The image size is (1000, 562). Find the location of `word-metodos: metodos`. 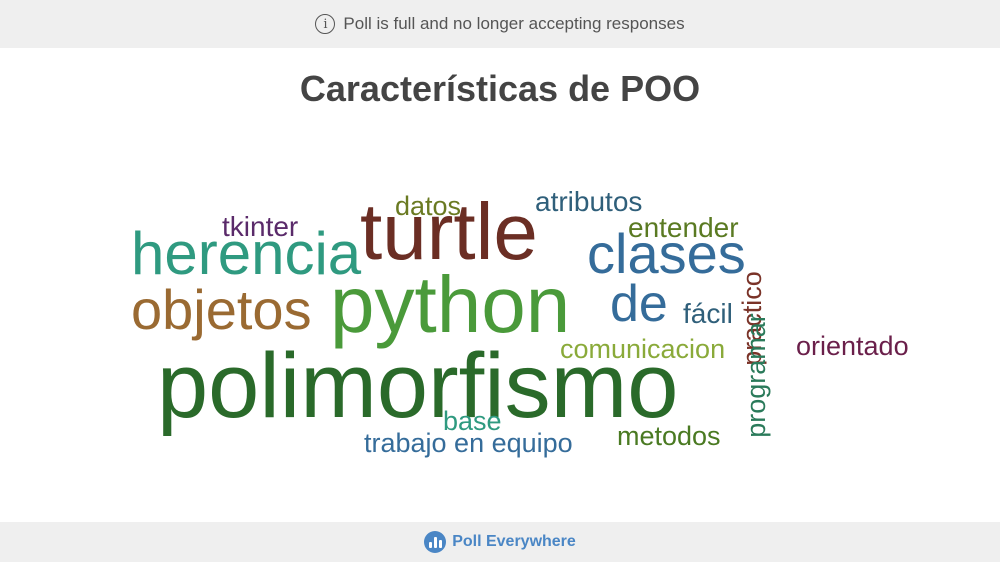

word-metodos: metodos is located at coordinates (669, 436).